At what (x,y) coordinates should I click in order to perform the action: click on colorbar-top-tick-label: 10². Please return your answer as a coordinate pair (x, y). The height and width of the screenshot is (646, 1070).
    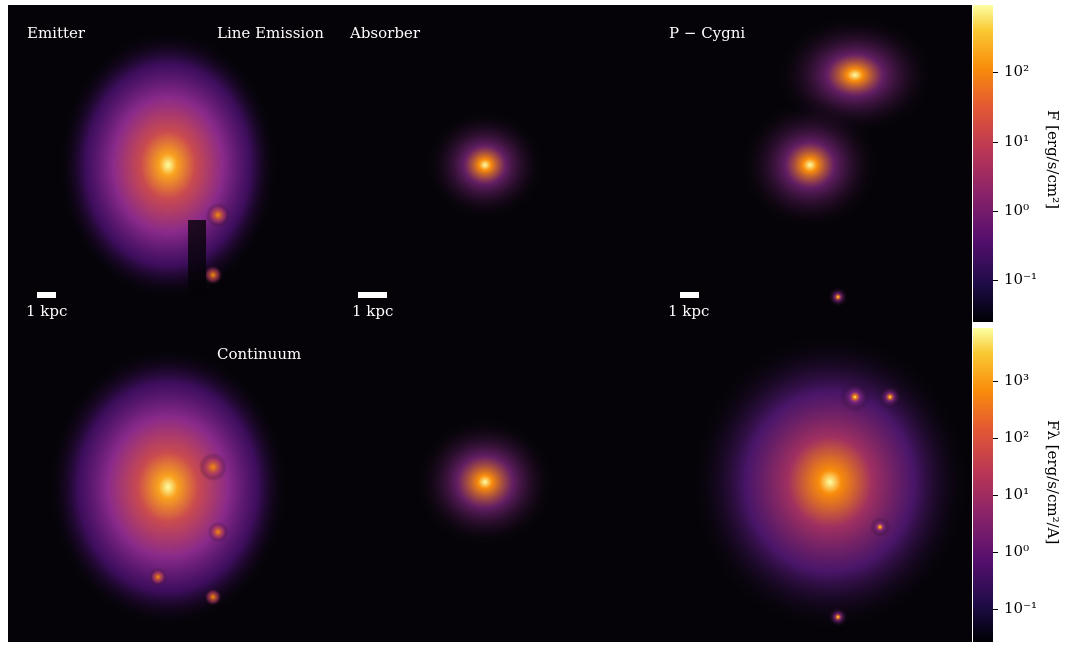
    Looking at the image, I should click on (1017, 71).